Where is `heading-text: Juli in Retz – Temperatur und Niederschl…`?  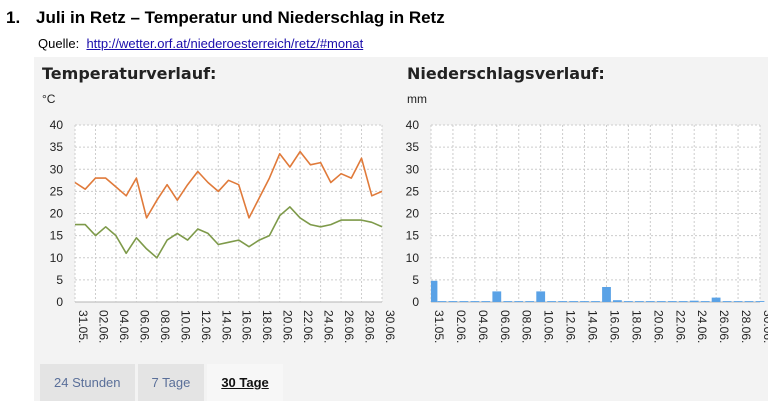 heading-text: Juli in Retz – Temperatur und Niederschl… is located at coordinates (240, 17).